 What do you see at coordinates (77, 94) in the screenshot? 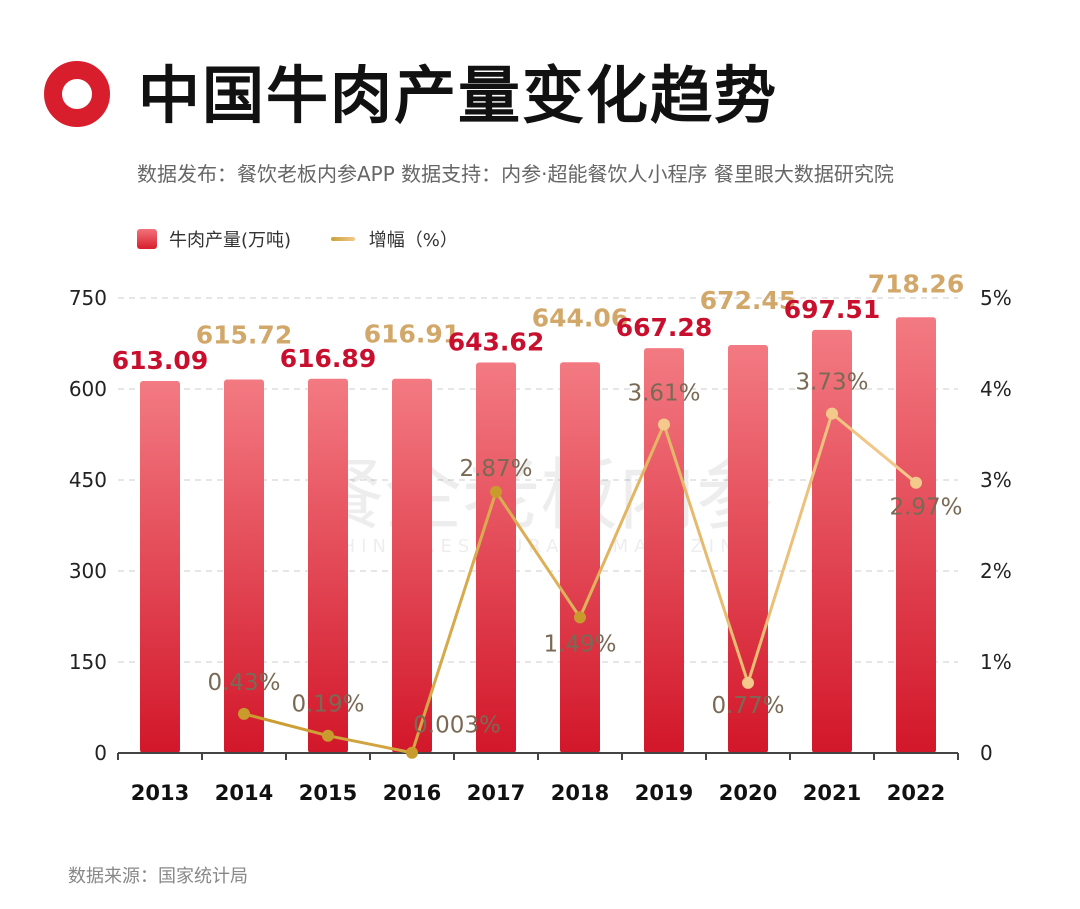
I see `circle-logo-icon` at bounding box center [77, 94].